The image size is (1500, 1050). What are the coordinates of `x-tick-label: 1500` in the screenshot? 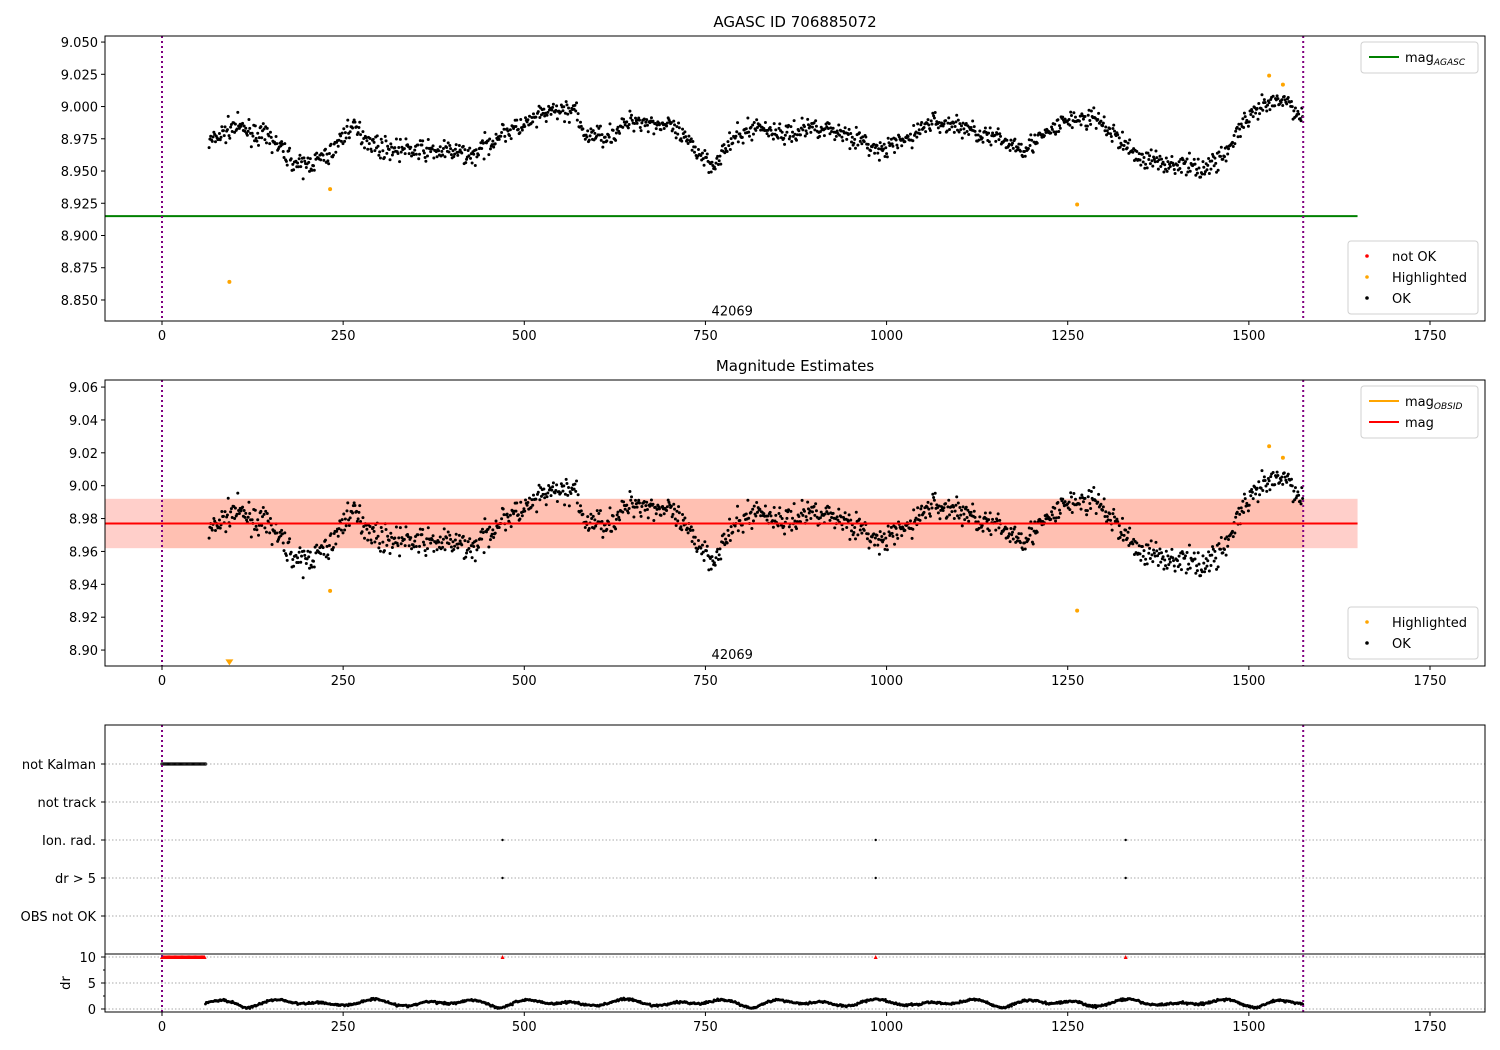 It's located at (1248, 336).